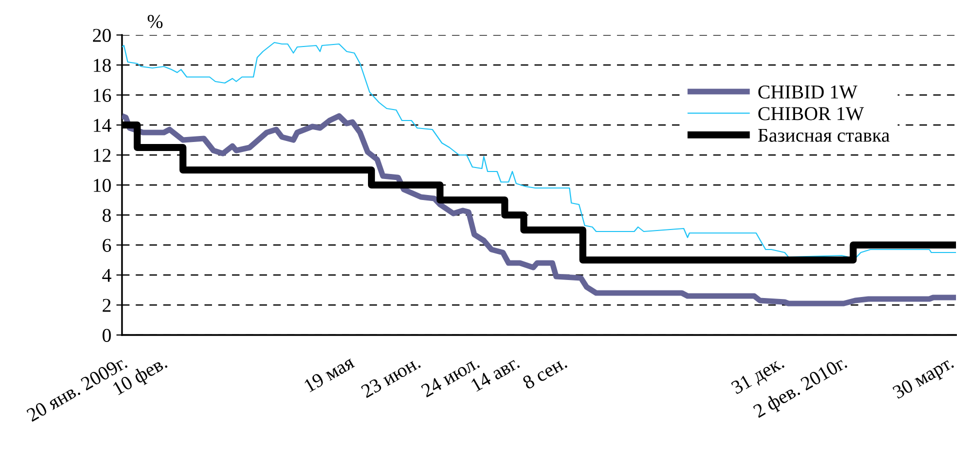 The width and height of the screenshot is (957, 450). I want to click on y-tick-label: 18, so click(102, 65).